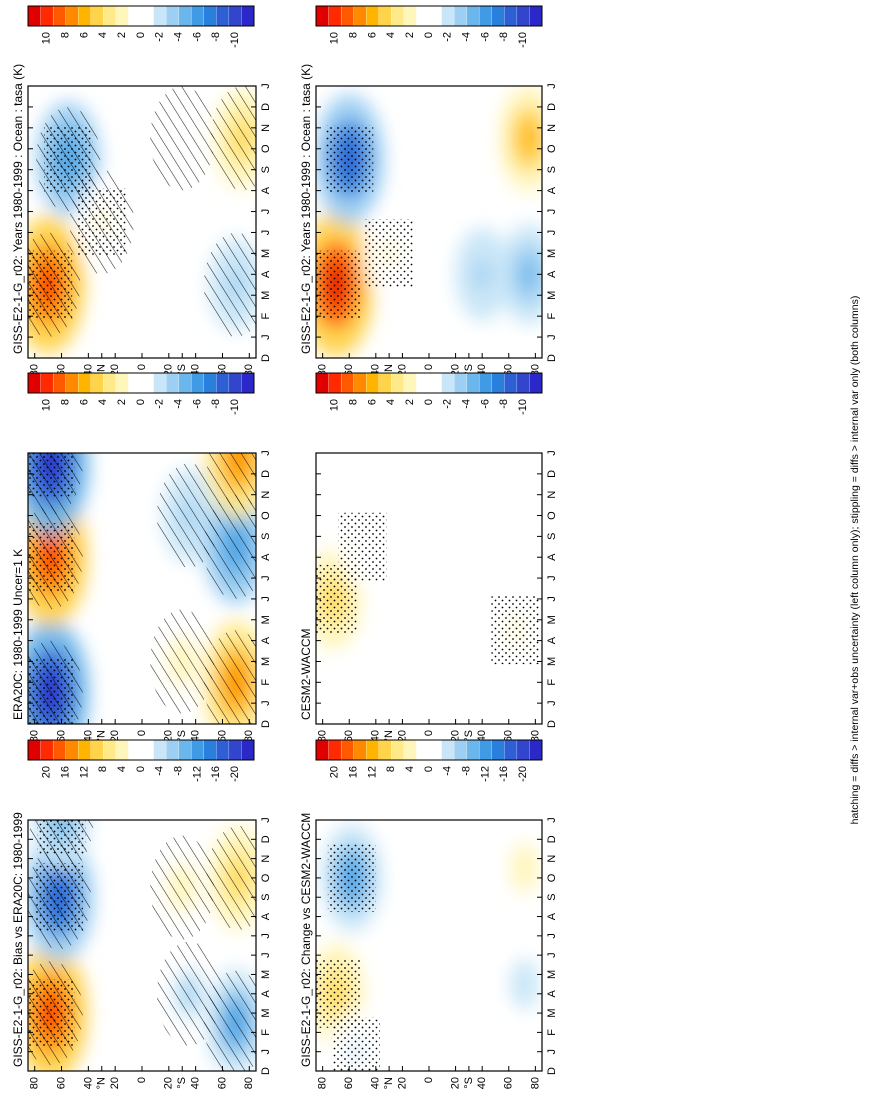 The image size is (891, 1100). I want to click on panel-title: GISS-E2-1-G_r02: Change vs CESM2-WACCM, so click(306, 940).